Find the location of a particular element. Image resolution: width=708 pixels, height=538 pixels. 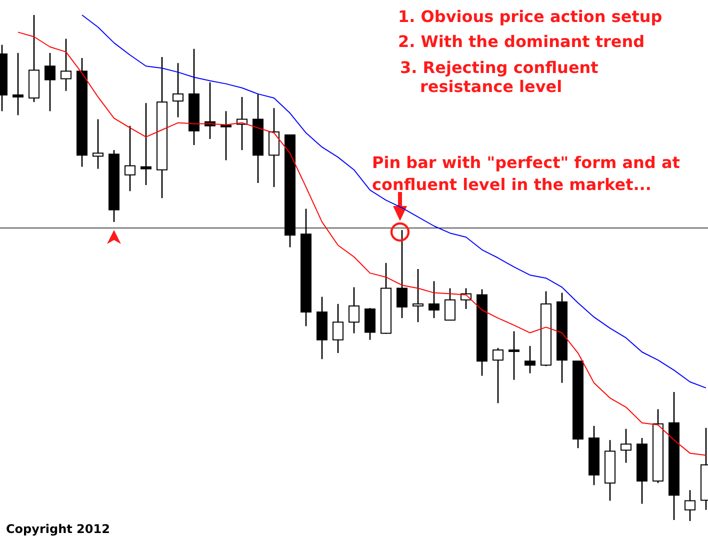

annotation: 2. With the dominant trend is located at coordinates (521, 41).